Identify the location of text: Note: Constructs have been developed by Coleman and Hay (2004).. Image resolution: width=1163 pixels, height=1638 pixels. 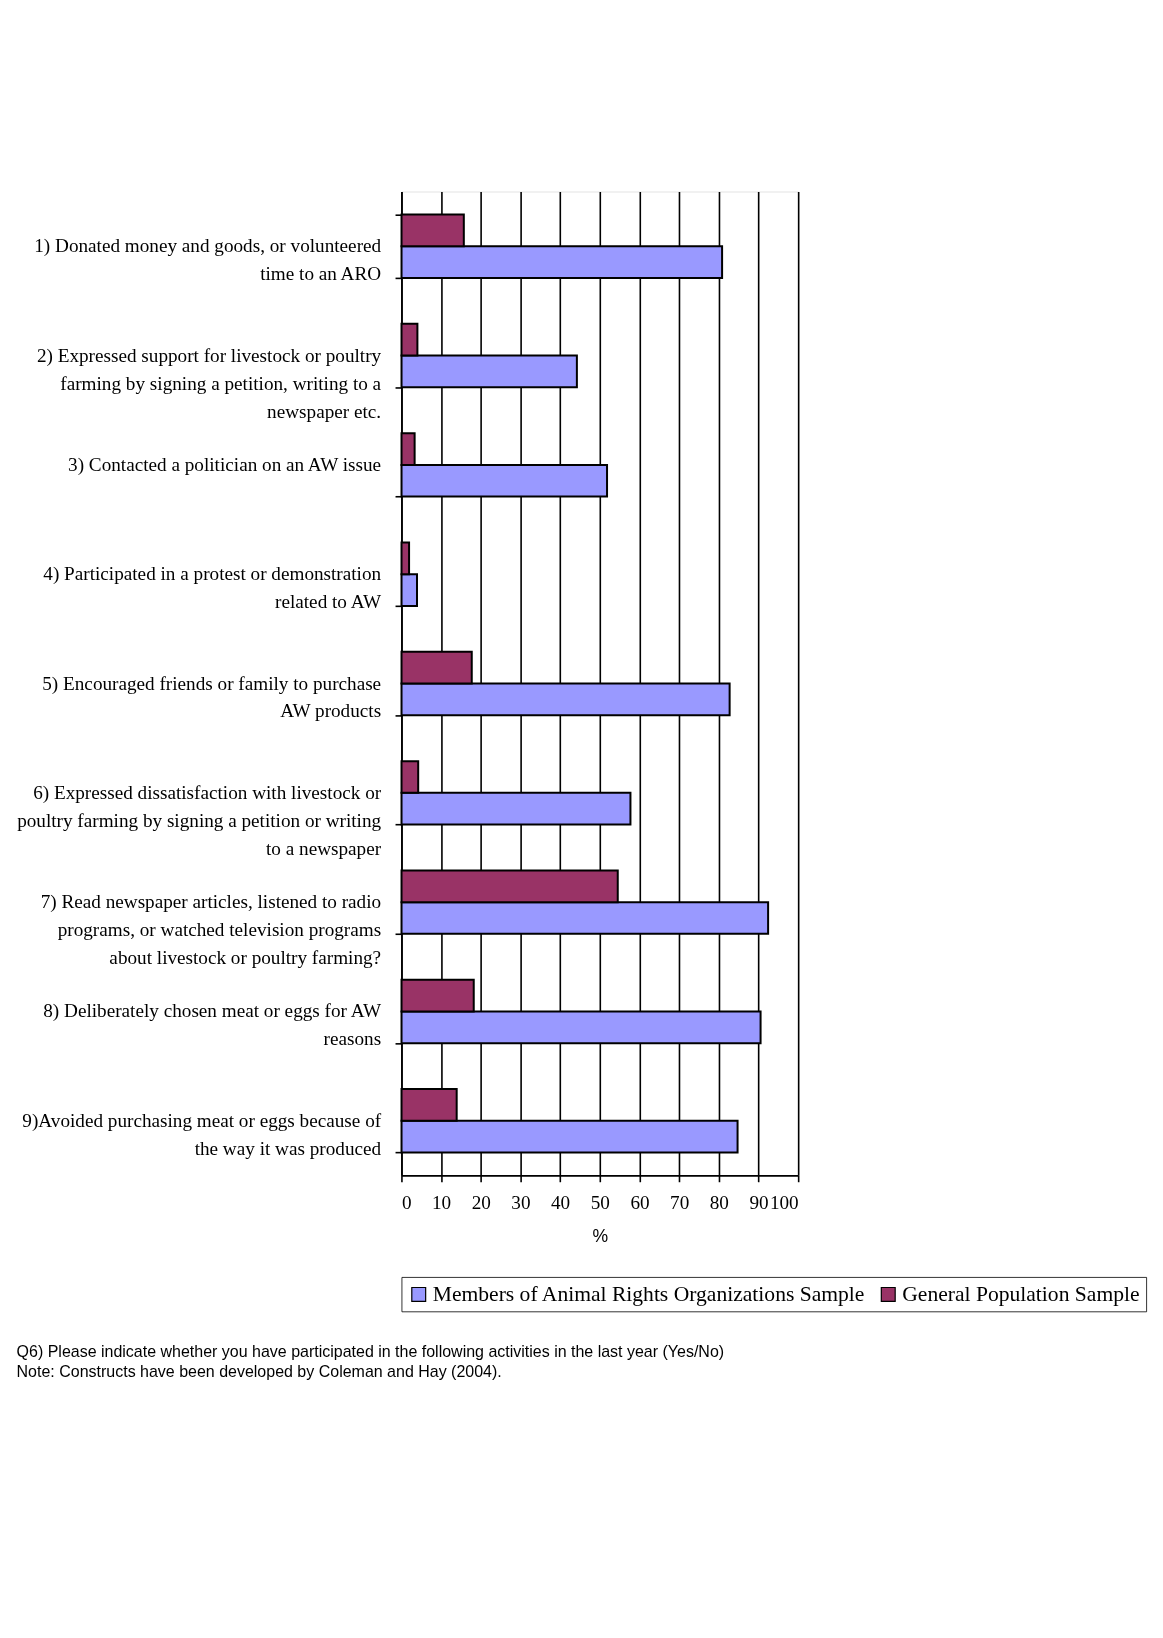
(259, 1372).